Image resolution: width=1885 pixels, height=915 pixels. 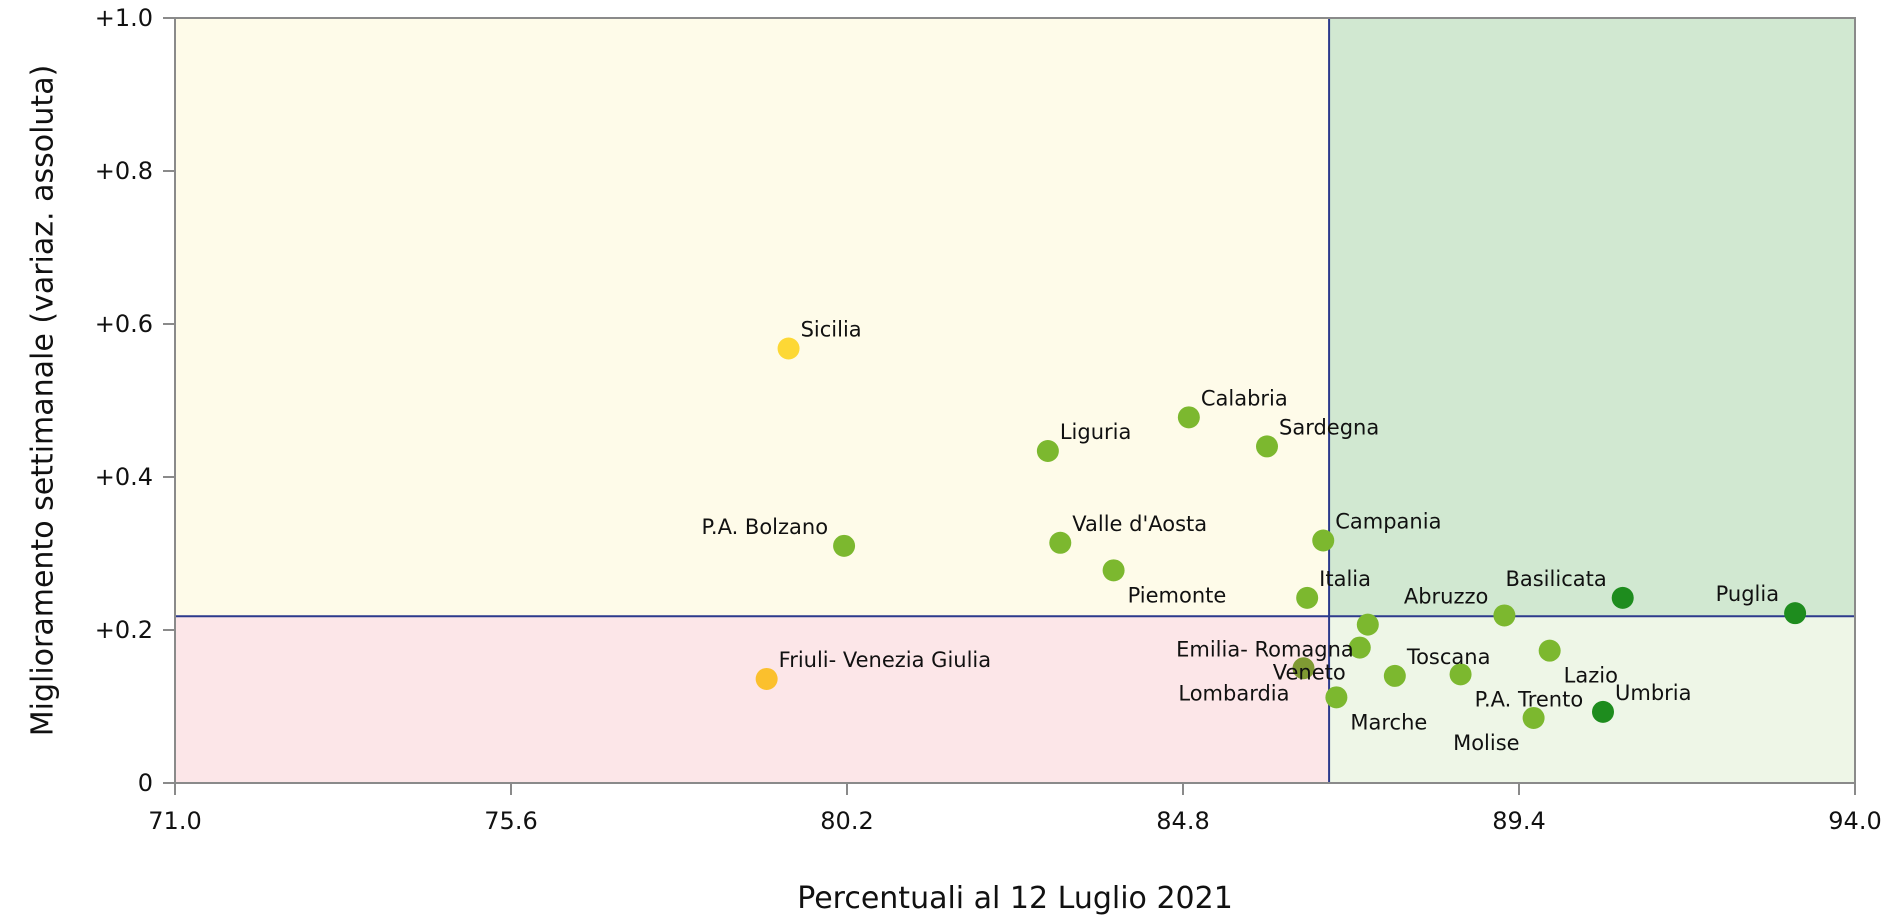 What do you see at coordinates (1345, 579) in the screenshot?
I see `point-label-italia: Italia` at bounding box center [1345, 579].